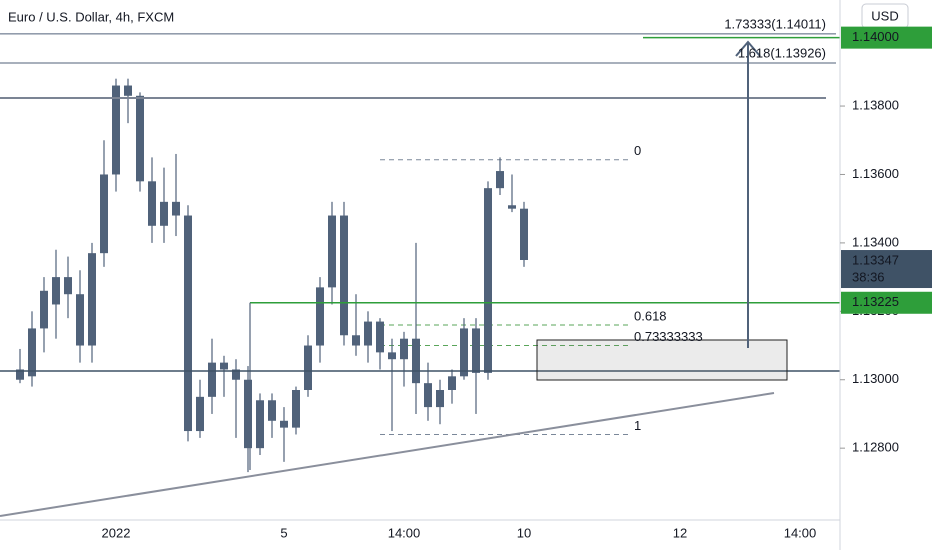  Describe the element at coordinates (748, 48) in the screenshot. I see `arrow-head` at that location.